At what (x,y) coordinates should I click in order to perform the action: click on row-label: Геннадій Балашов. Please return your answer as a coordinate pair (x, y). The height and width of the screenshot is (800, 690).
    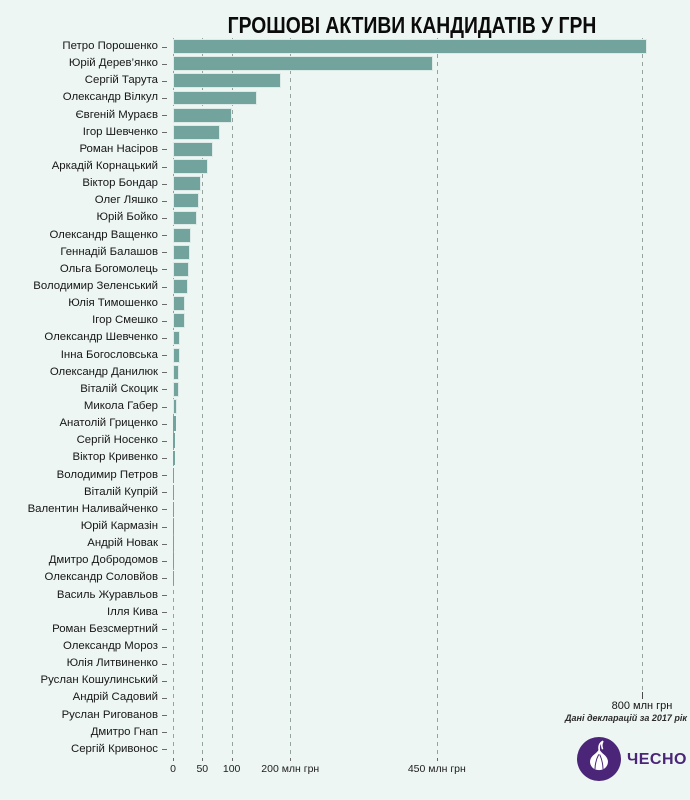
    Looking at the image, I should click on (109, 251).